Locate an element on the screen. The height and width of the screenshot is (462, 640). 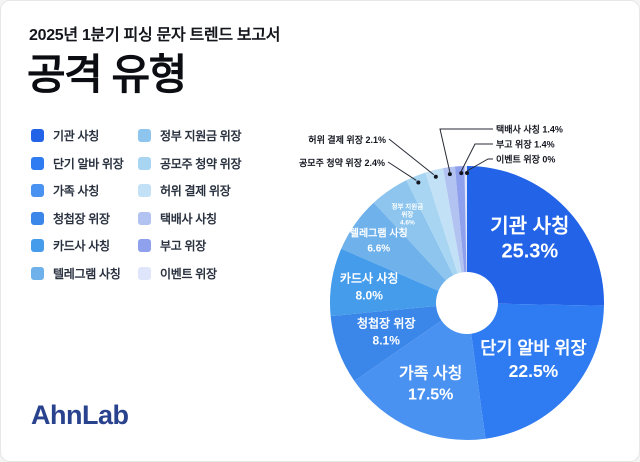
ahnlab-logo: AhnLab is located at coordinates (80, 415).